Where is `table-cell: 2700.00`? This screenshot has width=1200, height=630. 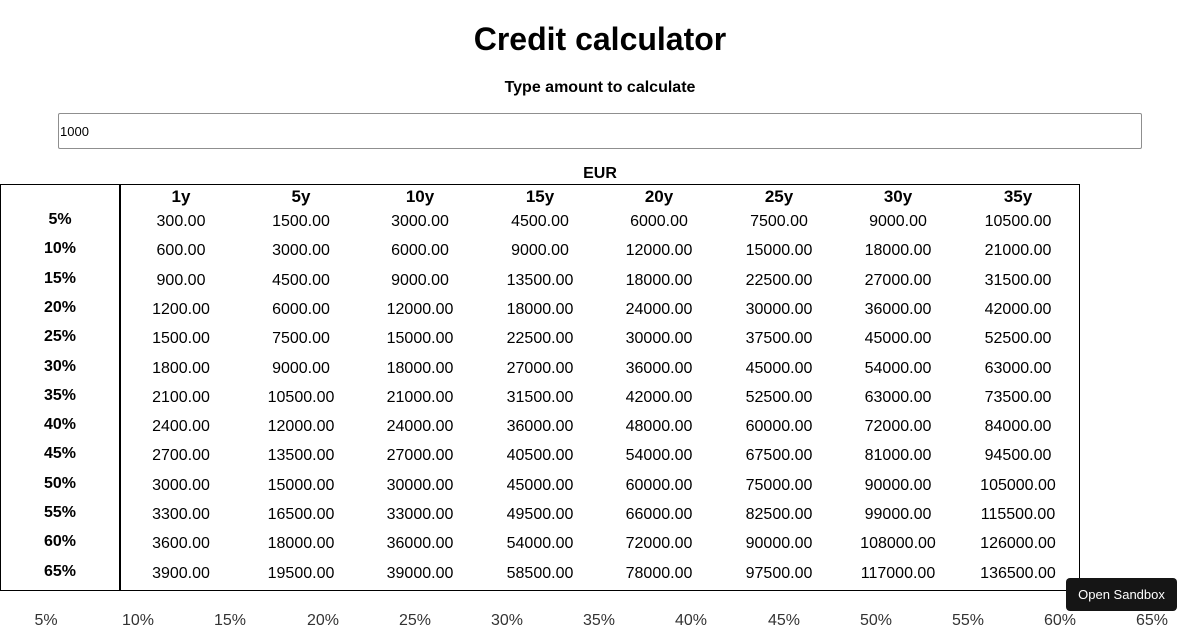 table-cell: 2700.00 is located at coordinates (181, 455).